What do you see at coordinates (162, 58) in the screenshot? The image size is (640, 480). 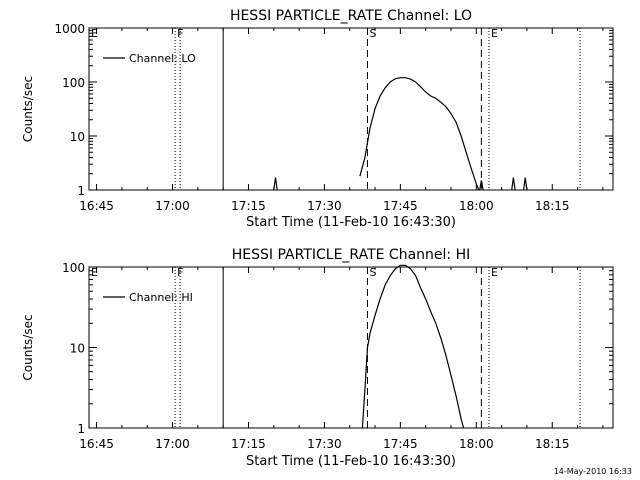 I see `legend-label: Channel: LO` at bounding box center [162, 58].